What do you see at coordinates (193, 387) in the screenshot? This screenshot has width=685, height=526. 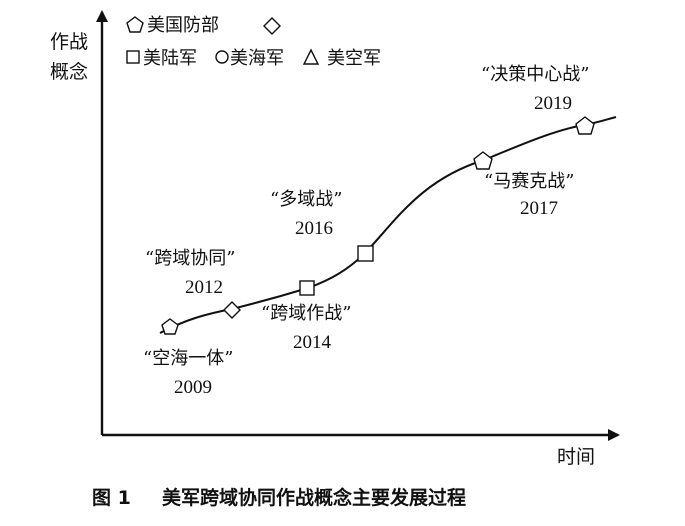 I see `milestone-year-2009: 2009` at bounding box center [193, 387].